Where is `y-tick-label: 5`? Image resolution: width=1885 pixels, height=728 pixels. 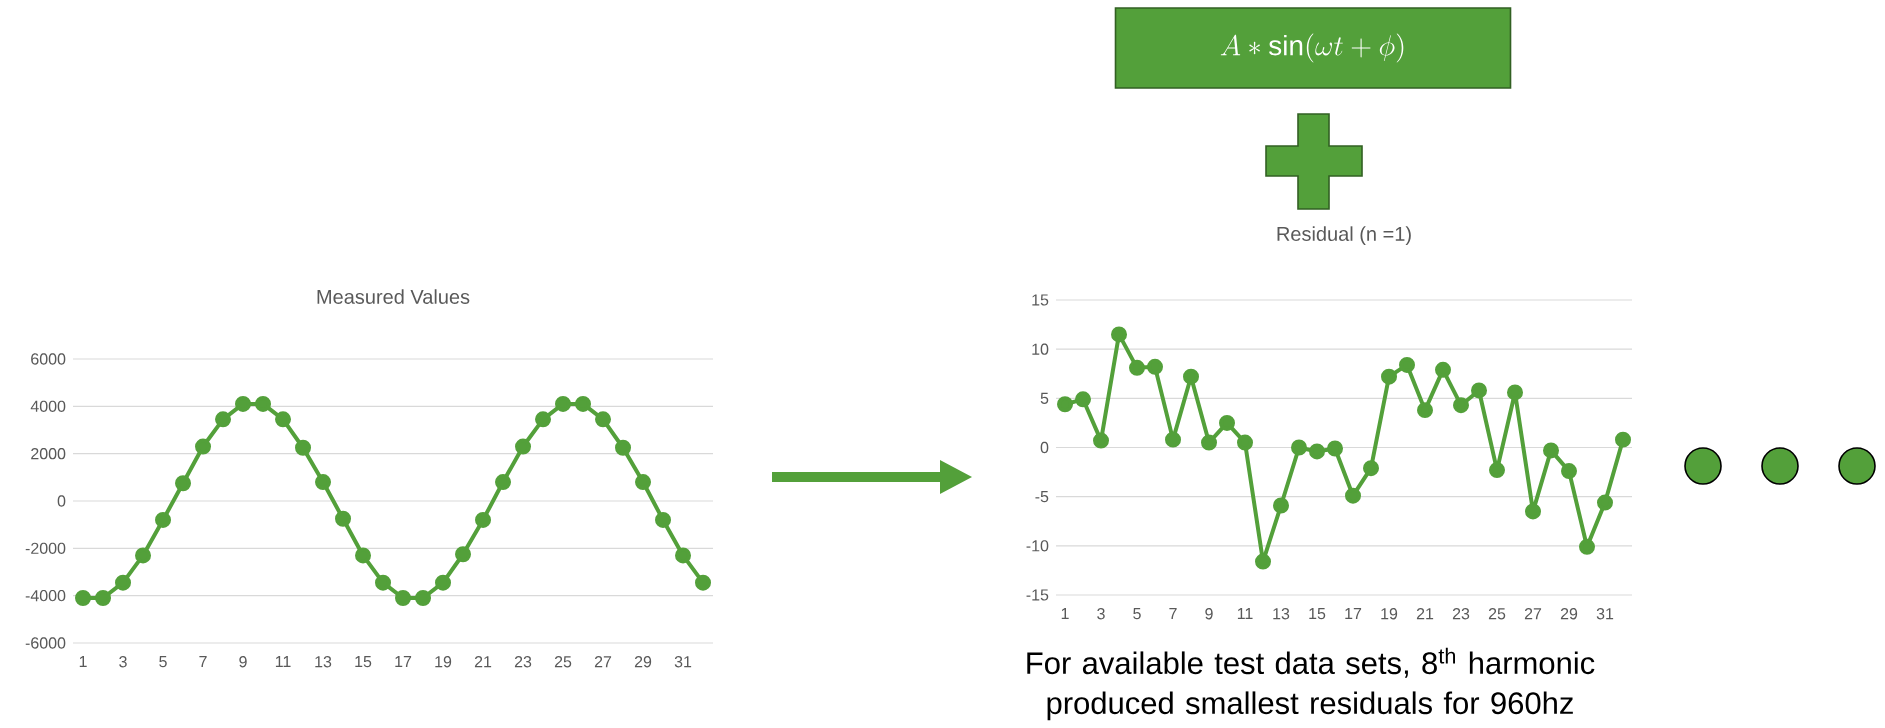 y-tick-label: 5 is located at coordinates (1044, 398).